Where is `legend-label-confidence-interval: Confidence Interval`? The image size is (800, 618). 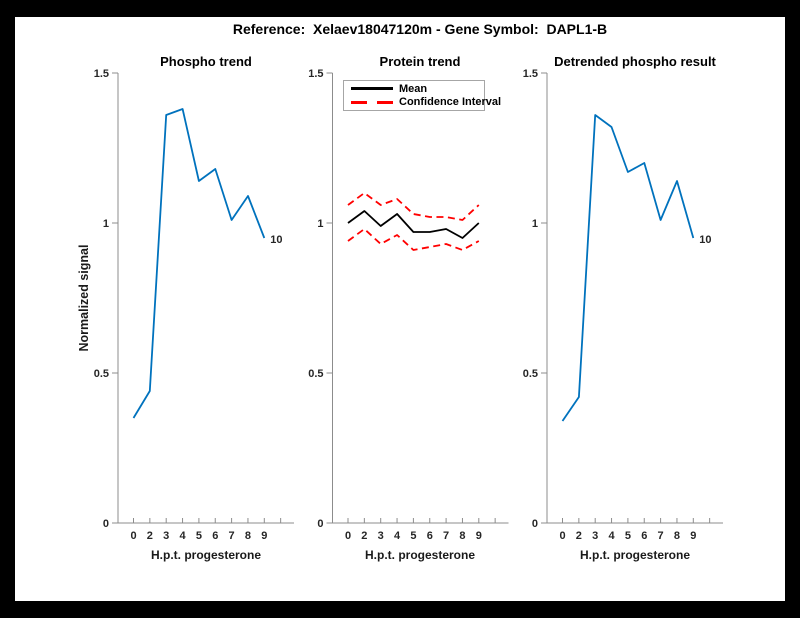 legend-label-confidence-interval: Confidence Interval is located at coordinates (450, 102).